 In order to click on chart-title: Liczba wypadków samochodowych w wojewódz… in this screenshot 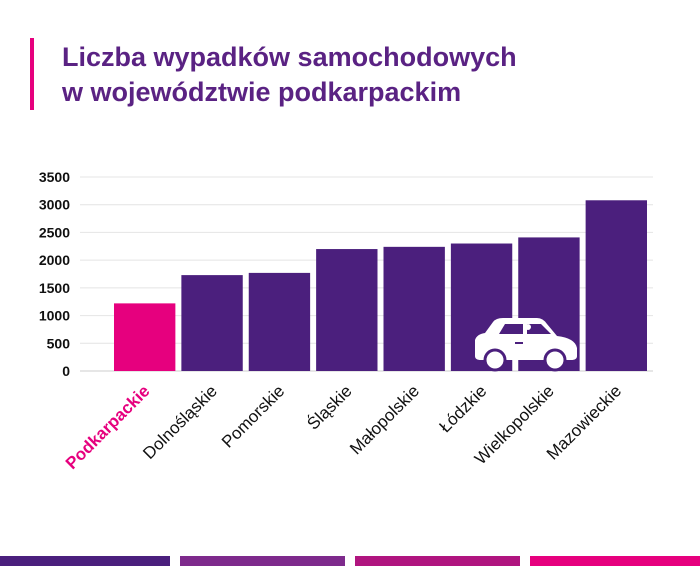, I will do `click(289, 75)`.